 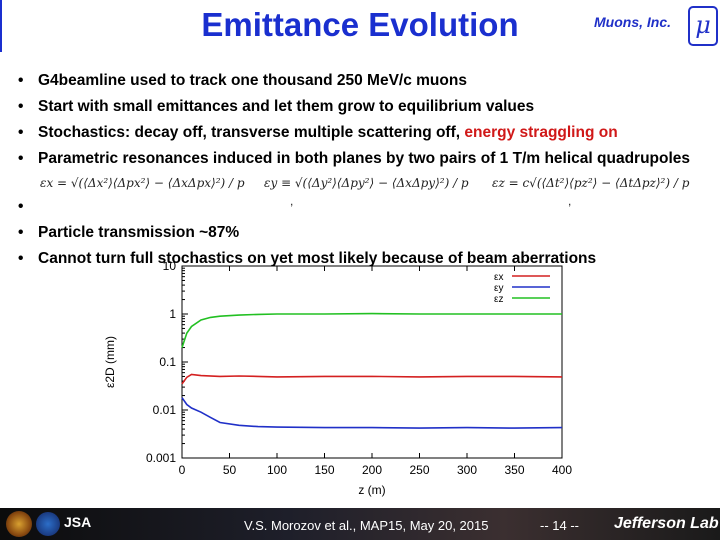 What do you see at coordinates (666, 523) in the screenshot?
I see `jefferson-lab-logo: Jefferson Lab` at bounding box center [666, 523].